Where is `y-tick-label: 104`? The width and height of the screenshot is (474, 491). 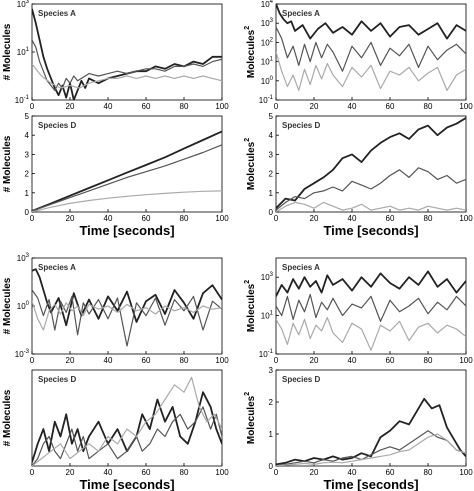 y-tick-label: 104 is located at coordinates (267, 4).